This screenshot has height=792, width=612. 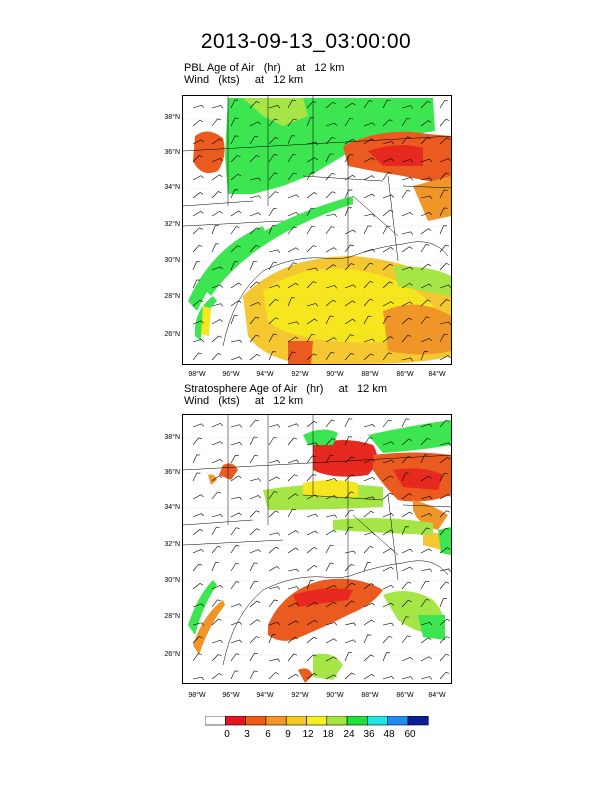 What do you see at coordinates (265, 695) in the screenshot?
I see `strat-lon-label: 94°W` at bounding box center [265, 695].